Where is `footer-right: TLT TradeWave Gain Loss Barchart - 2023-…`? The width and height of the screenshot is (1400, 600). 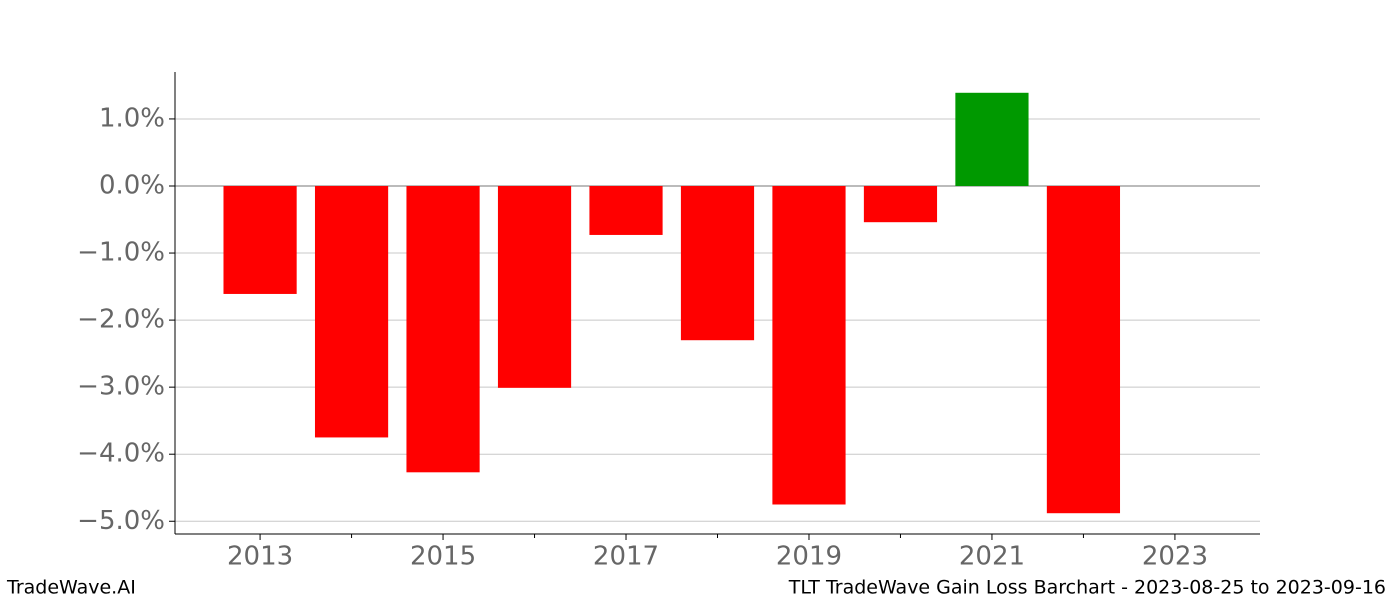 footer-right: TLT TradeWave Gain Loss Barchart - 2023-… is located at coordinates (1087, 588).